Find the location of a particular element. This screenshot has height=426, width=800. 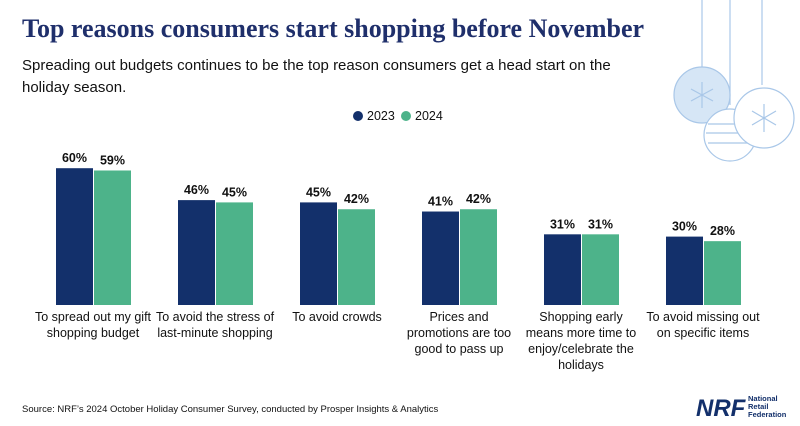

value-label: 46% is located at coordinates (196, 190).